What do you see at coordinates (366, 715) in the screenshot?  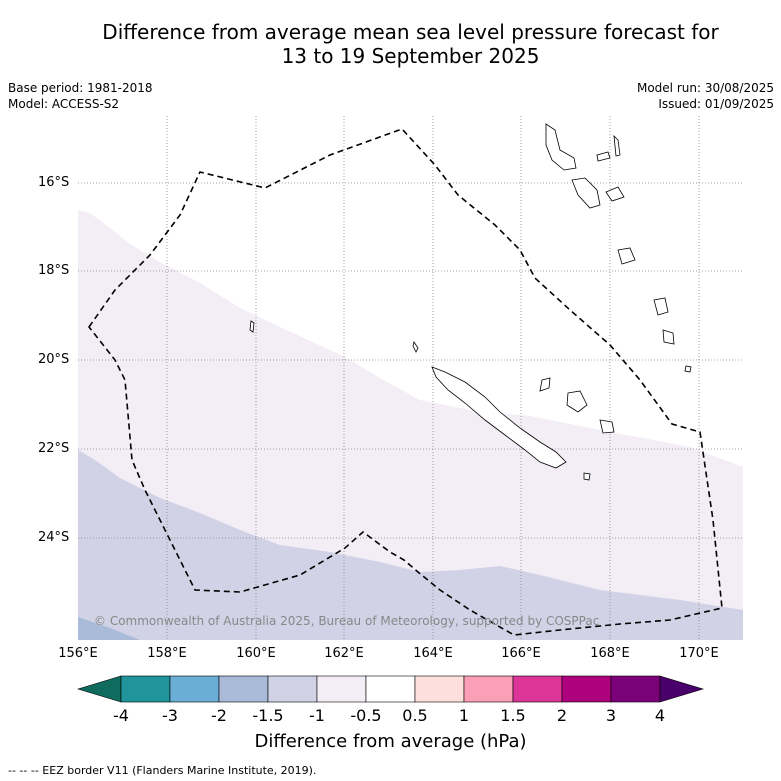 I see `colorbar-tick: -0.5` at bounding box center [366, 715].